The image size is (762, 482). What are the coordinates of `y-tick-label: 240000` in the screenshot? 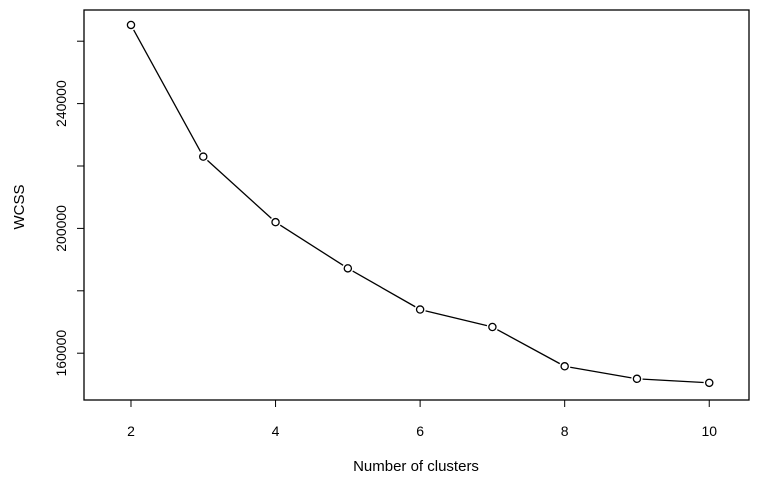 It's located at (61, 103).